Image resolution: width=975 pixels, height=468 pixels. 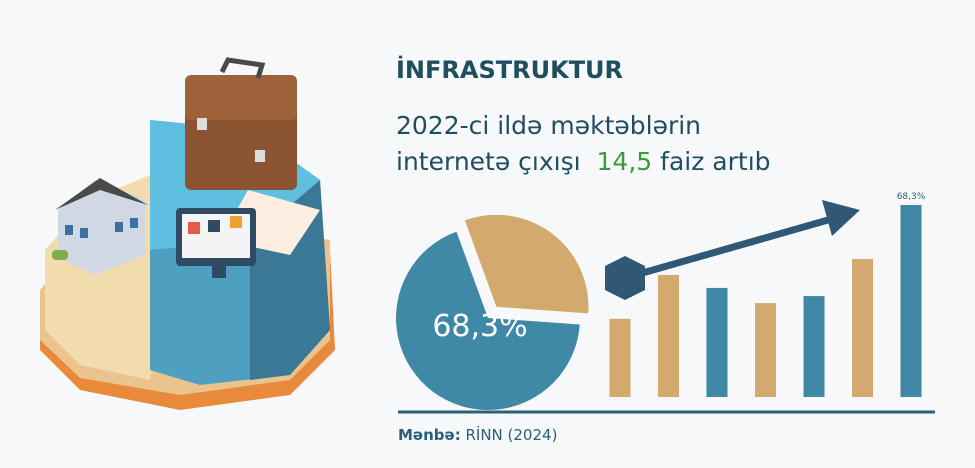 What do you see at coordinates (625, 161) in the screenshot?
I see `highlight: 14,5` at bounding box center [625, 161].